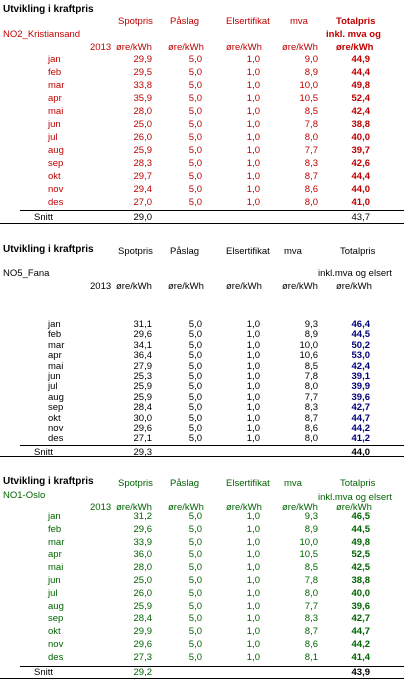  Describe the element at coordinates (309, 356) in the screenshot. I see `cell-mva: 10,6` at that location.